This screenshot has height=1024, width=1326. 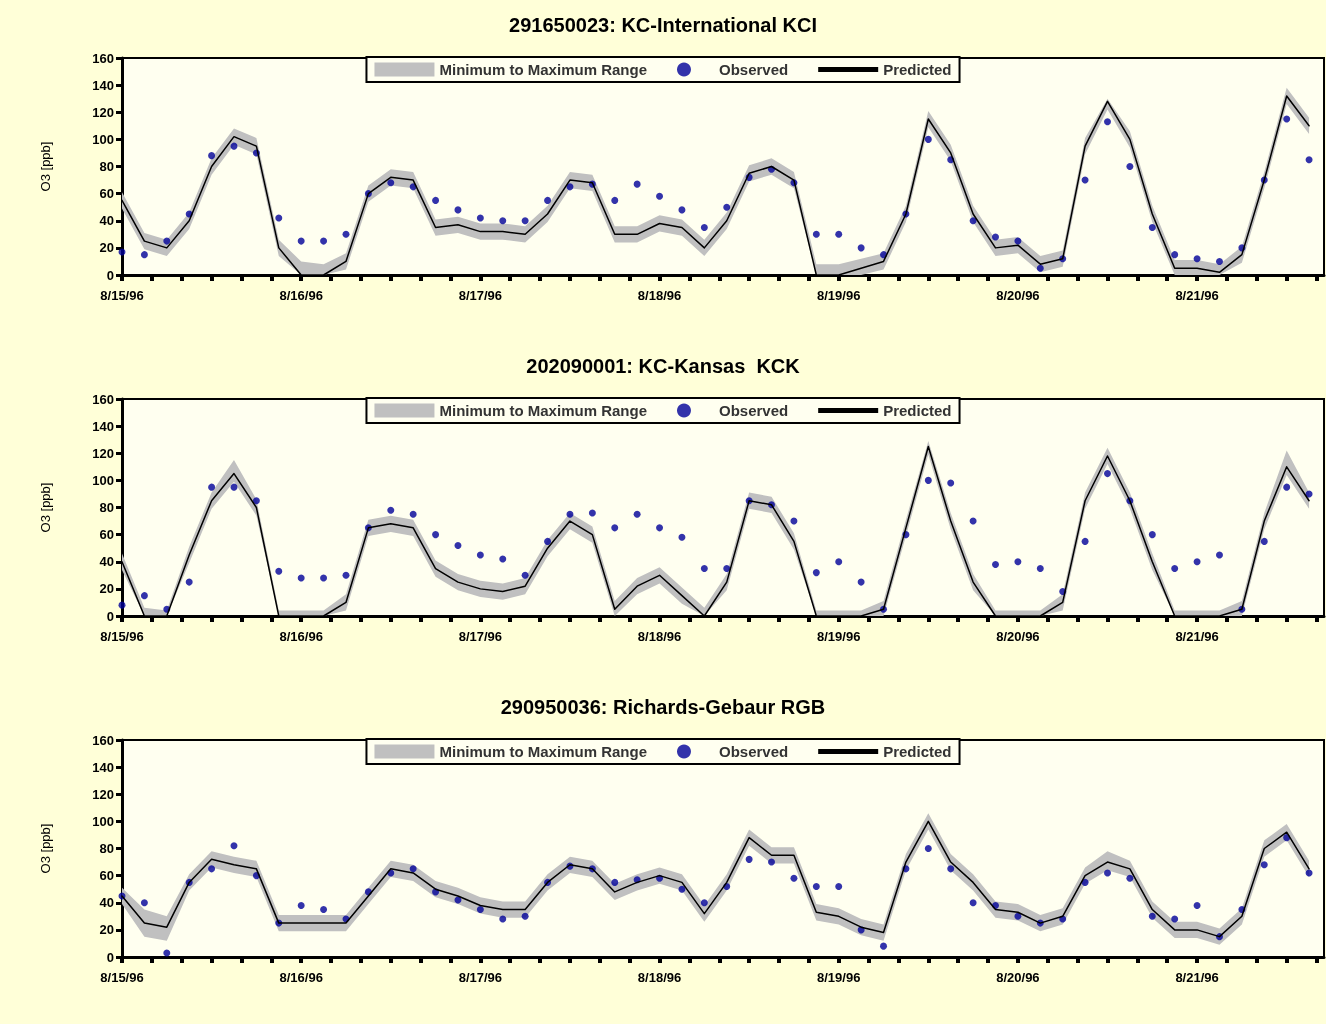 What do you see at coordinates (753, 751) in the screenshot?
I see `legend-label: Observed` at bounding box center [753, 751].